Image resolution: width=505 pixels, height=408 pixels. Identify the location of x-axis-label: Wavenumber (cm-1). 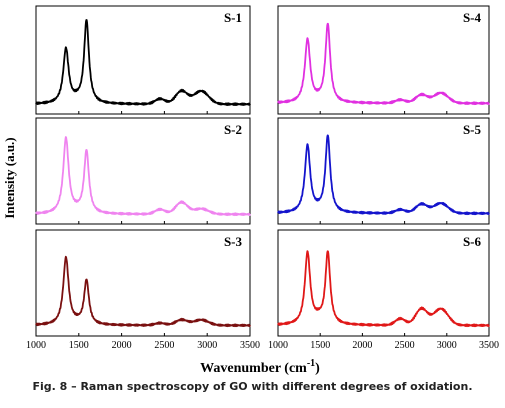
(260, 367).